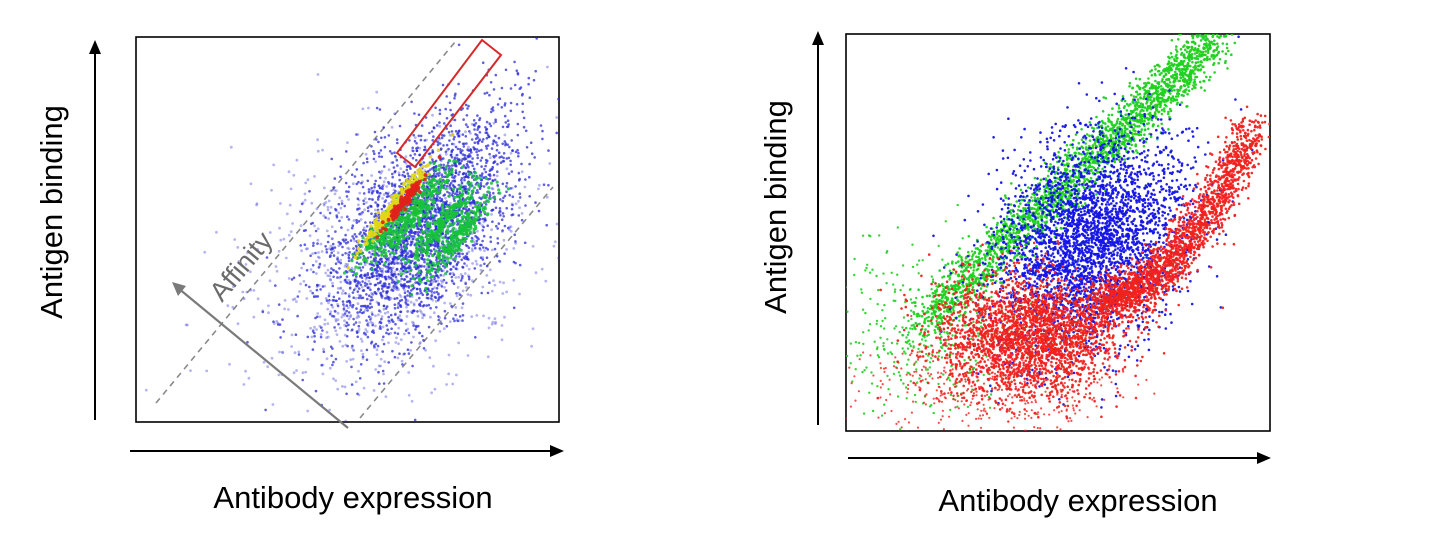 The image size is (1456, 540). What do you see at coordinates (352, 497) in the screenshot?
I see `left-x-axis-label: Antibody expression` at bounding box center [352, 497].